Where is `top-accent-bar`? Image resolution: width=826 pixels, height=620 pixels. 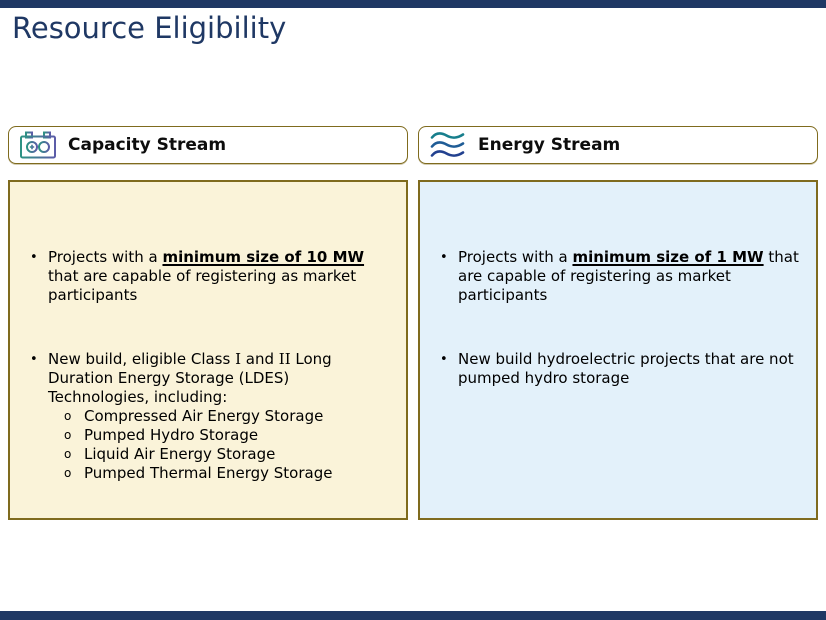 top-accent-bar is located at coordinates (413, 4).